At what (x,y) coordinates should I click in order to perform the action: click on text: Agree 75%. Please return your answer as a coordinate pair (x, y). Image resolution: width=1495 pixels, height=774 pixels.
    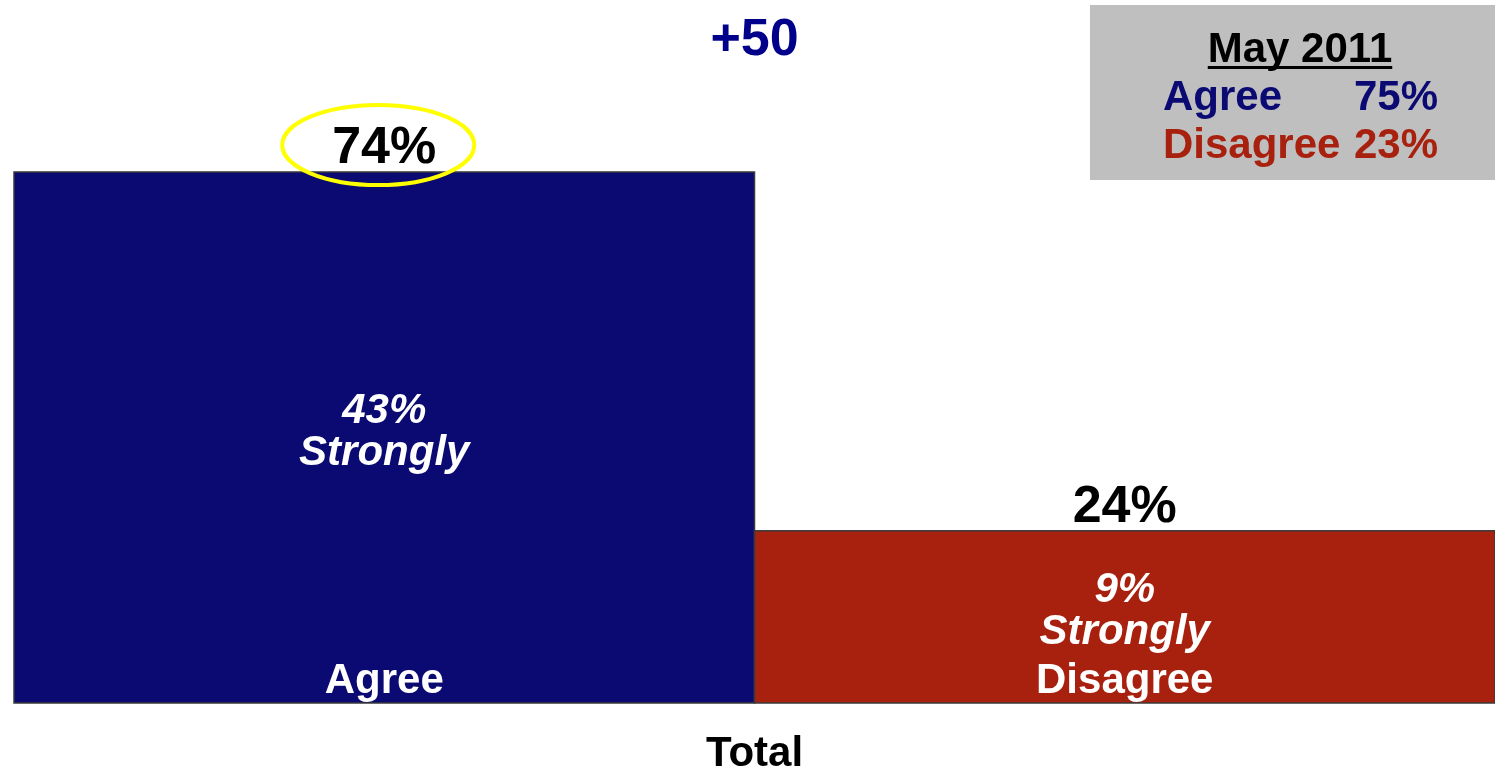
    Looking at the image, I should click on (1300, 95).